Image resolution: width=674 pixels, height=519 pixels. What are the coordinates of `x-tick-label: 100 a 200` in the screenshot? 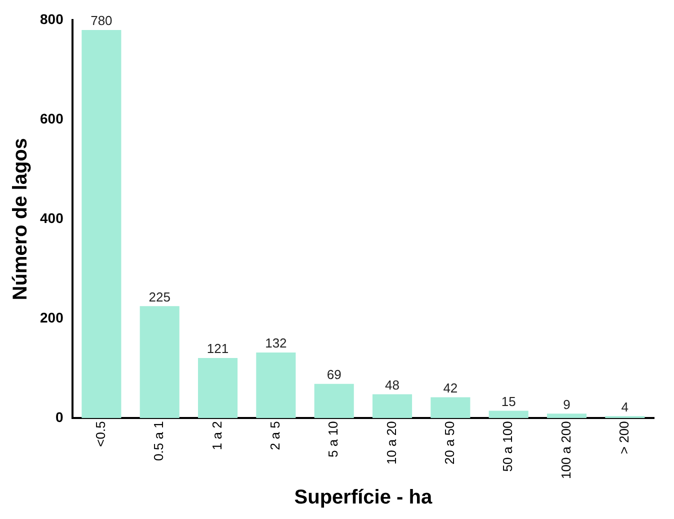 It's located at (566, 450).